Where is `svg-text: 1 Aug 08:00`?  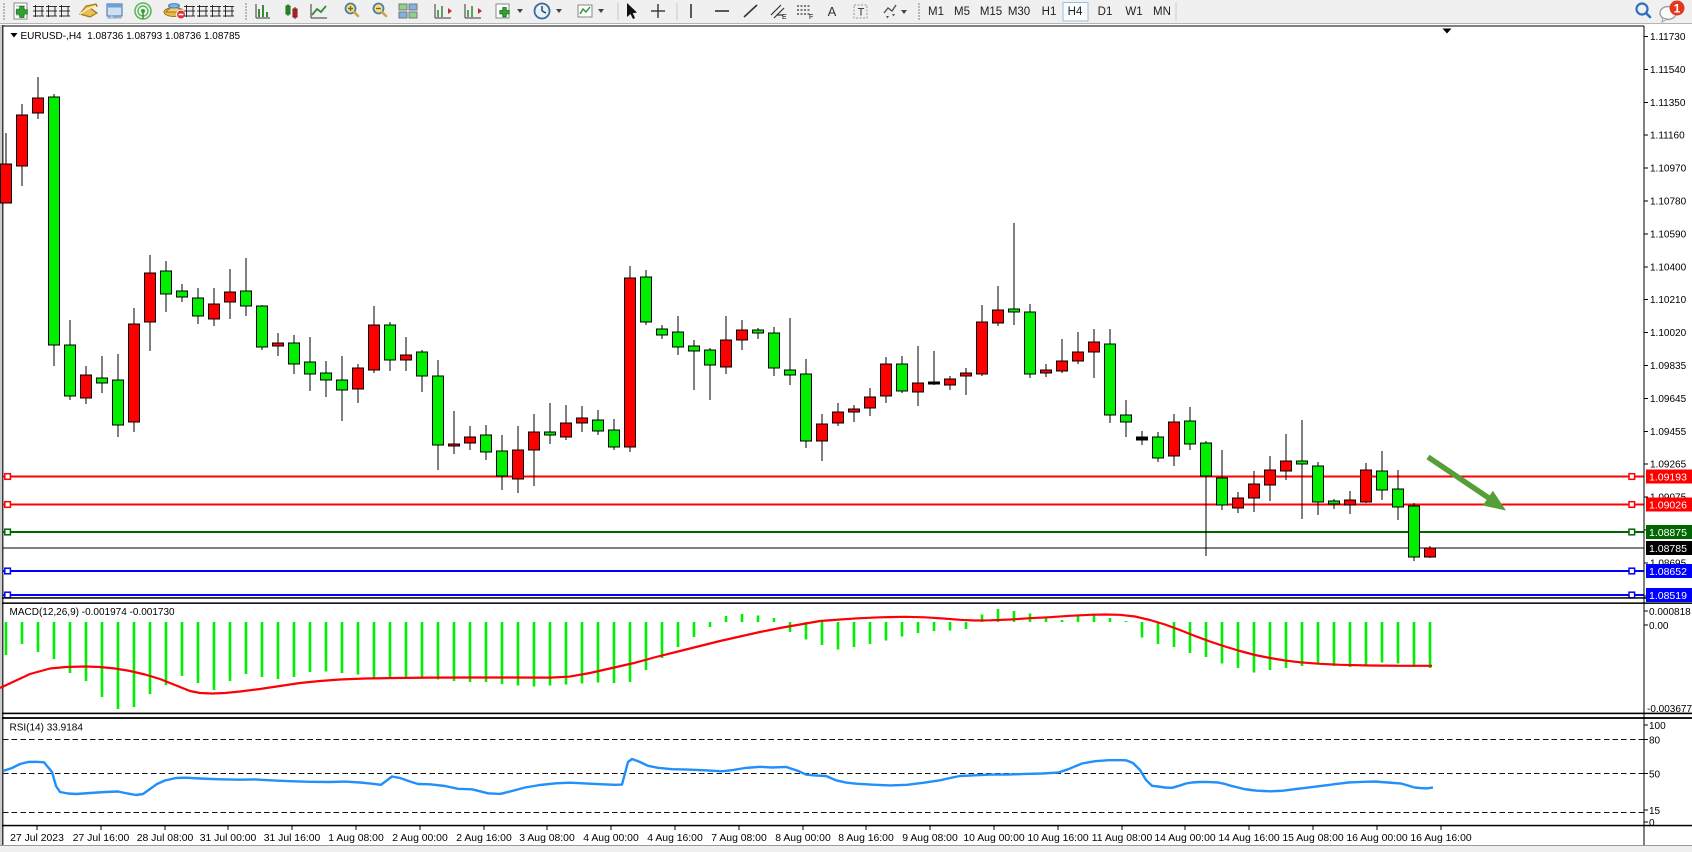 svg-text: 1 Aug 08:00 is located at coordinates (356, 838).